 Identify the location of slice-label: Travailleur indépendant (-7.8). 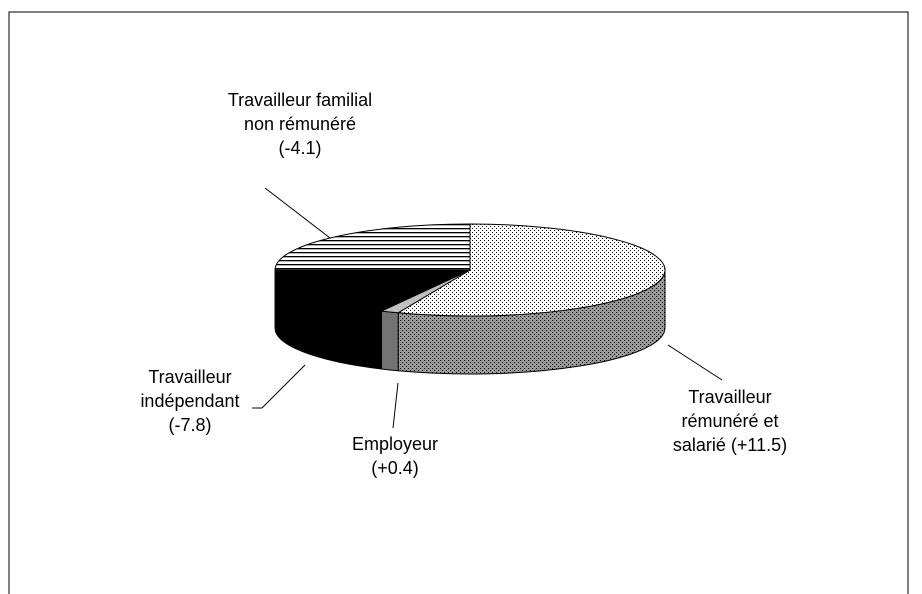
(190, 401).